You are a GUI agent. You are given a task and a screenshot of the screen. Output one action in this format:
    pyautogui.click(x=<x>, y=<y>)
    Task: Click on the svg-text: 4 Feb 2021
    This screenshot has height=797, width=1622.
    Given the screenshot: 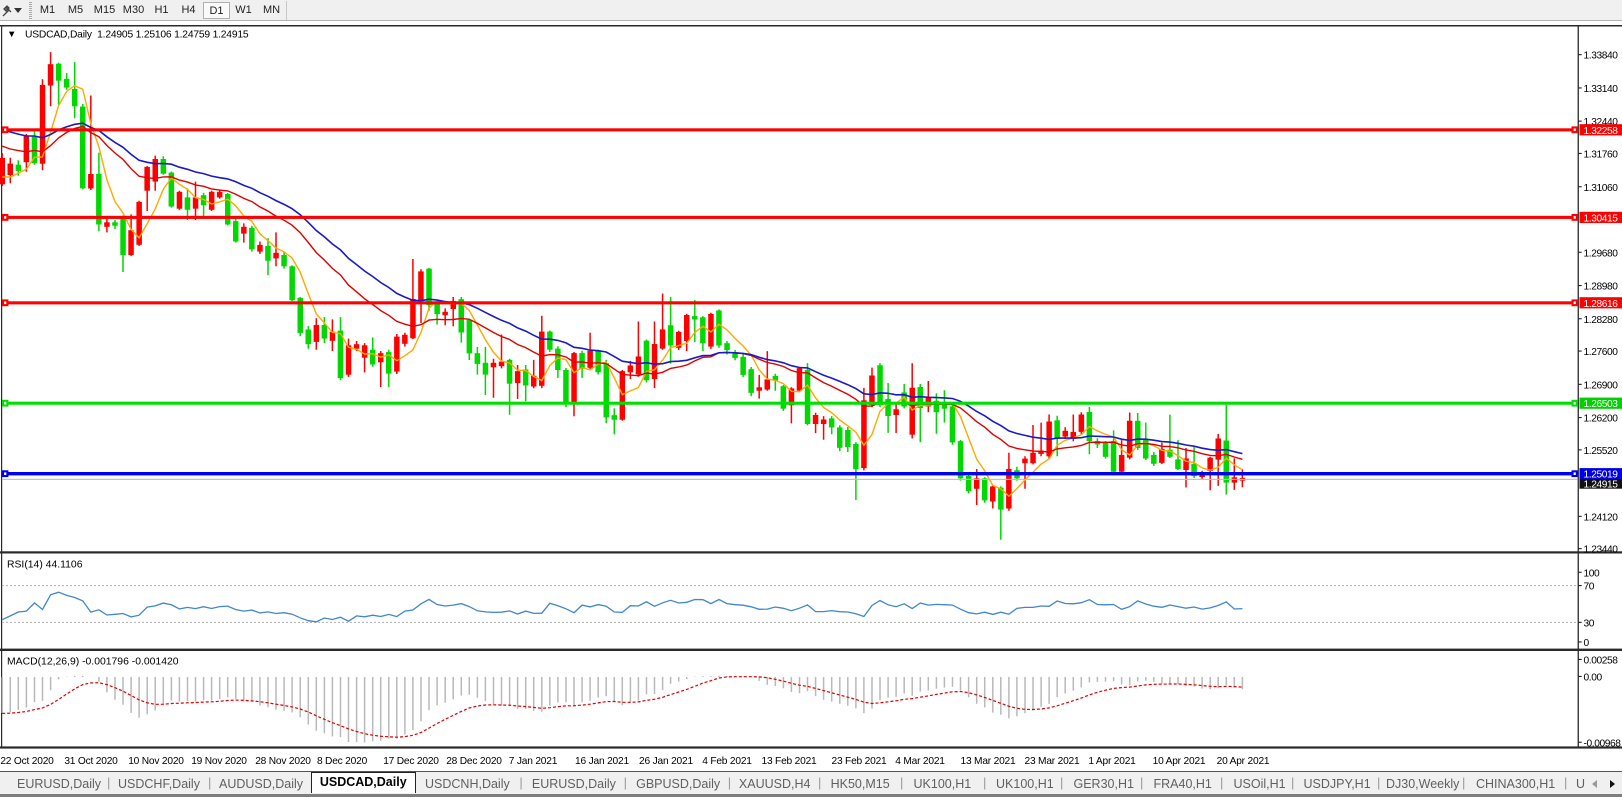 What is the action you would take?
    pyautogui.click(x=727, y=761)
    